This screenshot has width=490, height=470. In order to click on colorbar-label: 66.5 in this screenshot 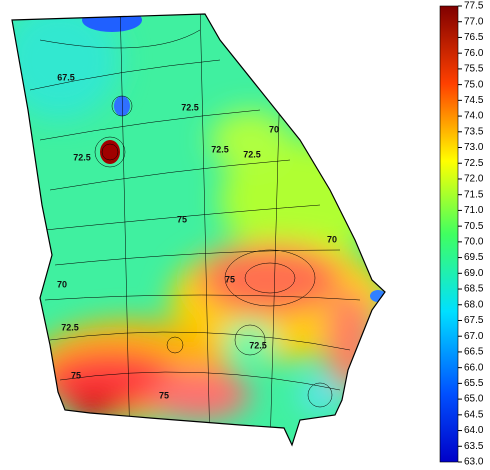, I will do `click(474, 352)`.